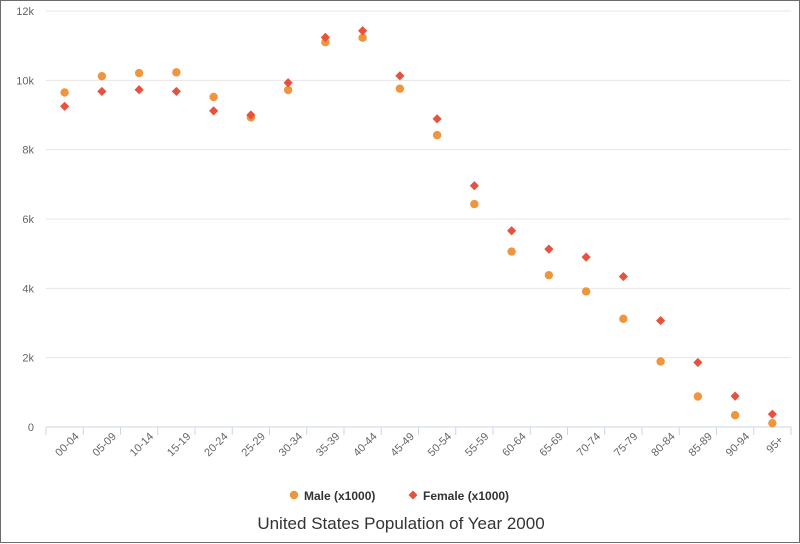 The width and height of the screenshot is (800, 544). What do you see at coordinates (179, 445) in the screenshot?
I see `x-tick-label: 15-19` at bounding box center [179, 445].